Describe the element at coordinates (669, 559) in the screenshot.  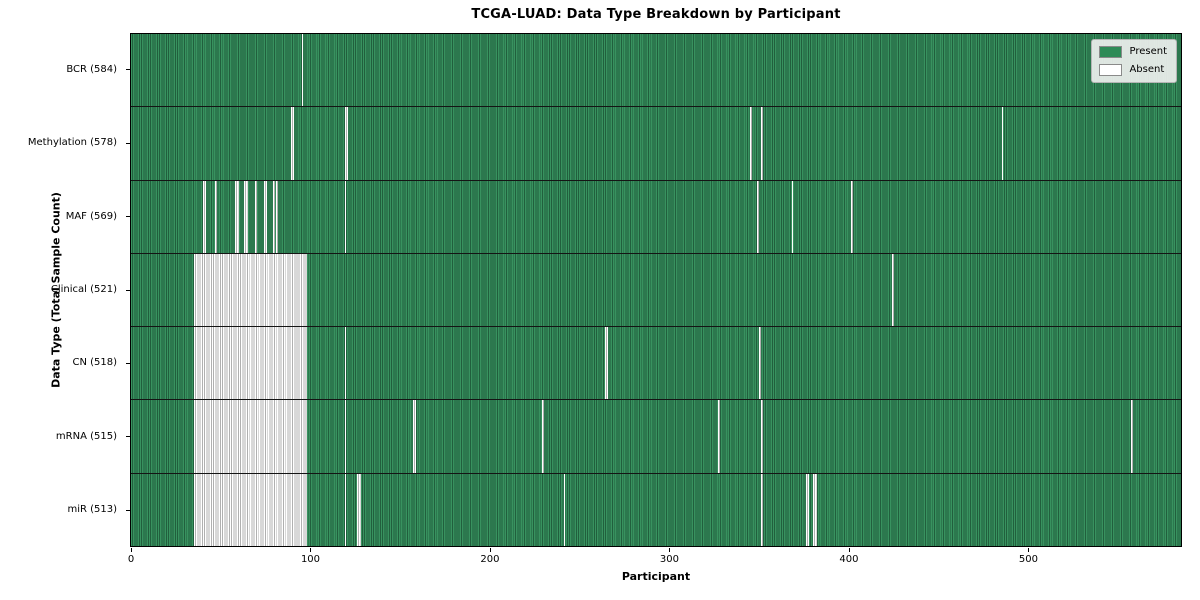
I see `x-tick-label-300: 300` at that location.